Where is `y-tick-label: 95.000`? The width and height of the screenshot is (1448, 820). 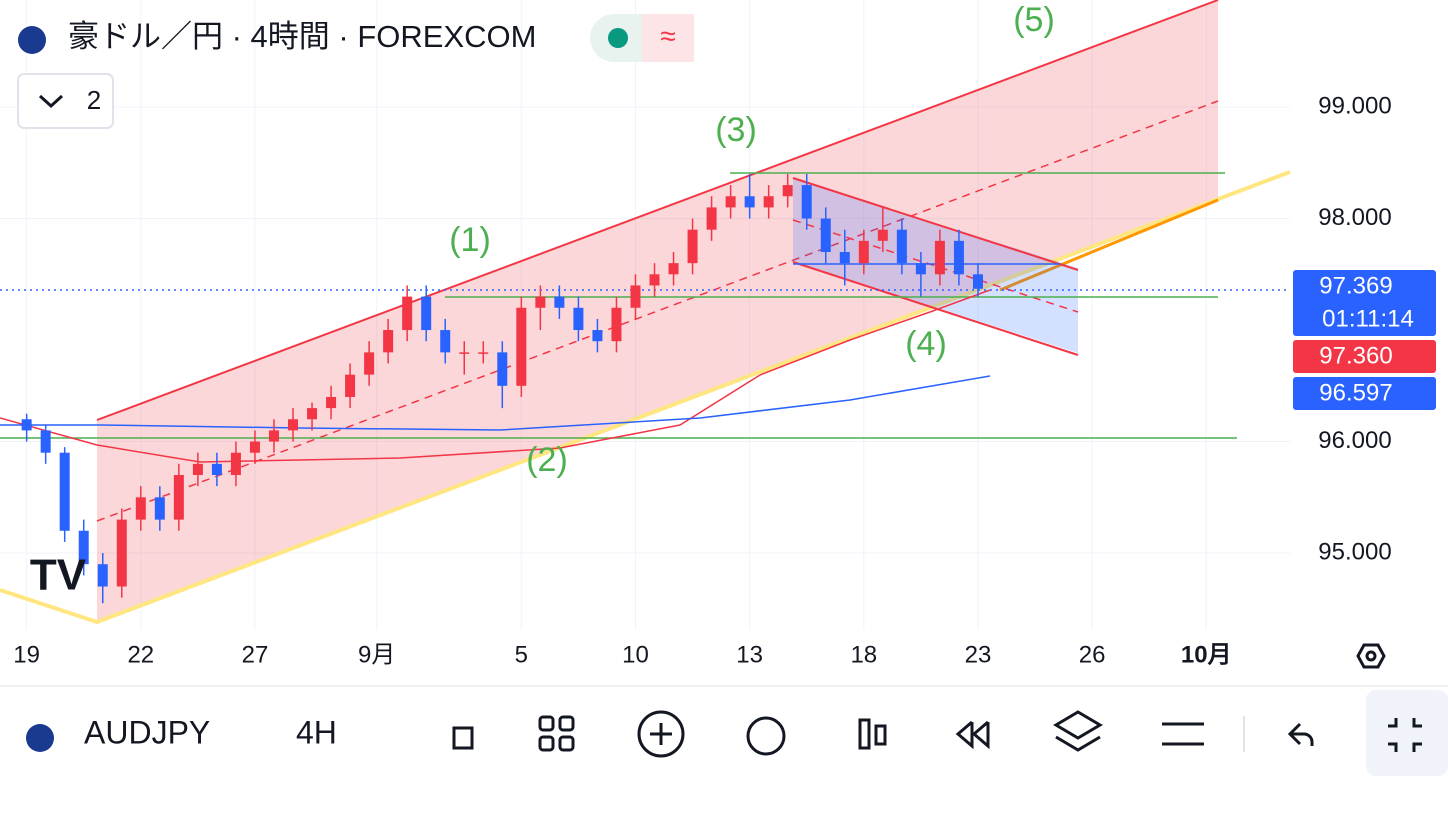 y-tick-label: 95.000 is located at coordinates (1354, 551).